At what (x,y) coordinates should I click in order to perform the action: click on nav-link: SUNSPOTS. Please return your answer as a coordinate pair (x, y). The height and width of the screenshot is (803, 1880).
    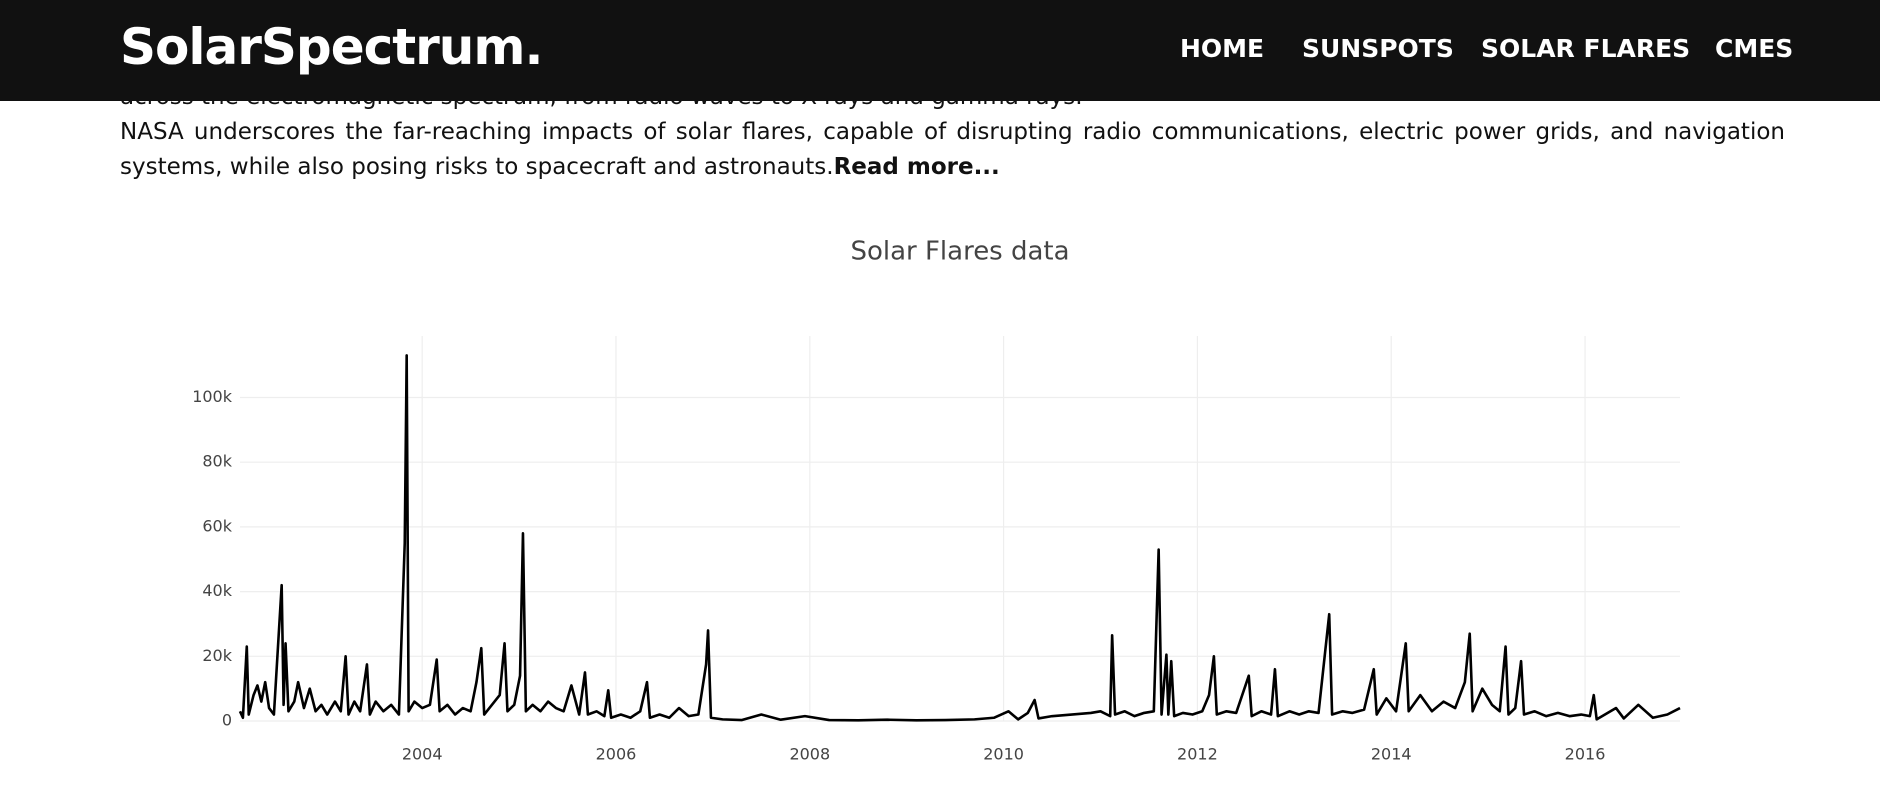
    Looking at the image, I should click on (1378, 48).